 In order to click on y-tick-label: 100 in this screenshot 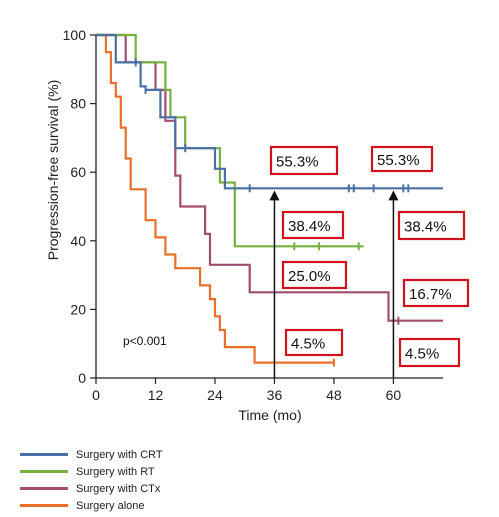, I will do `click(75, 35)`.